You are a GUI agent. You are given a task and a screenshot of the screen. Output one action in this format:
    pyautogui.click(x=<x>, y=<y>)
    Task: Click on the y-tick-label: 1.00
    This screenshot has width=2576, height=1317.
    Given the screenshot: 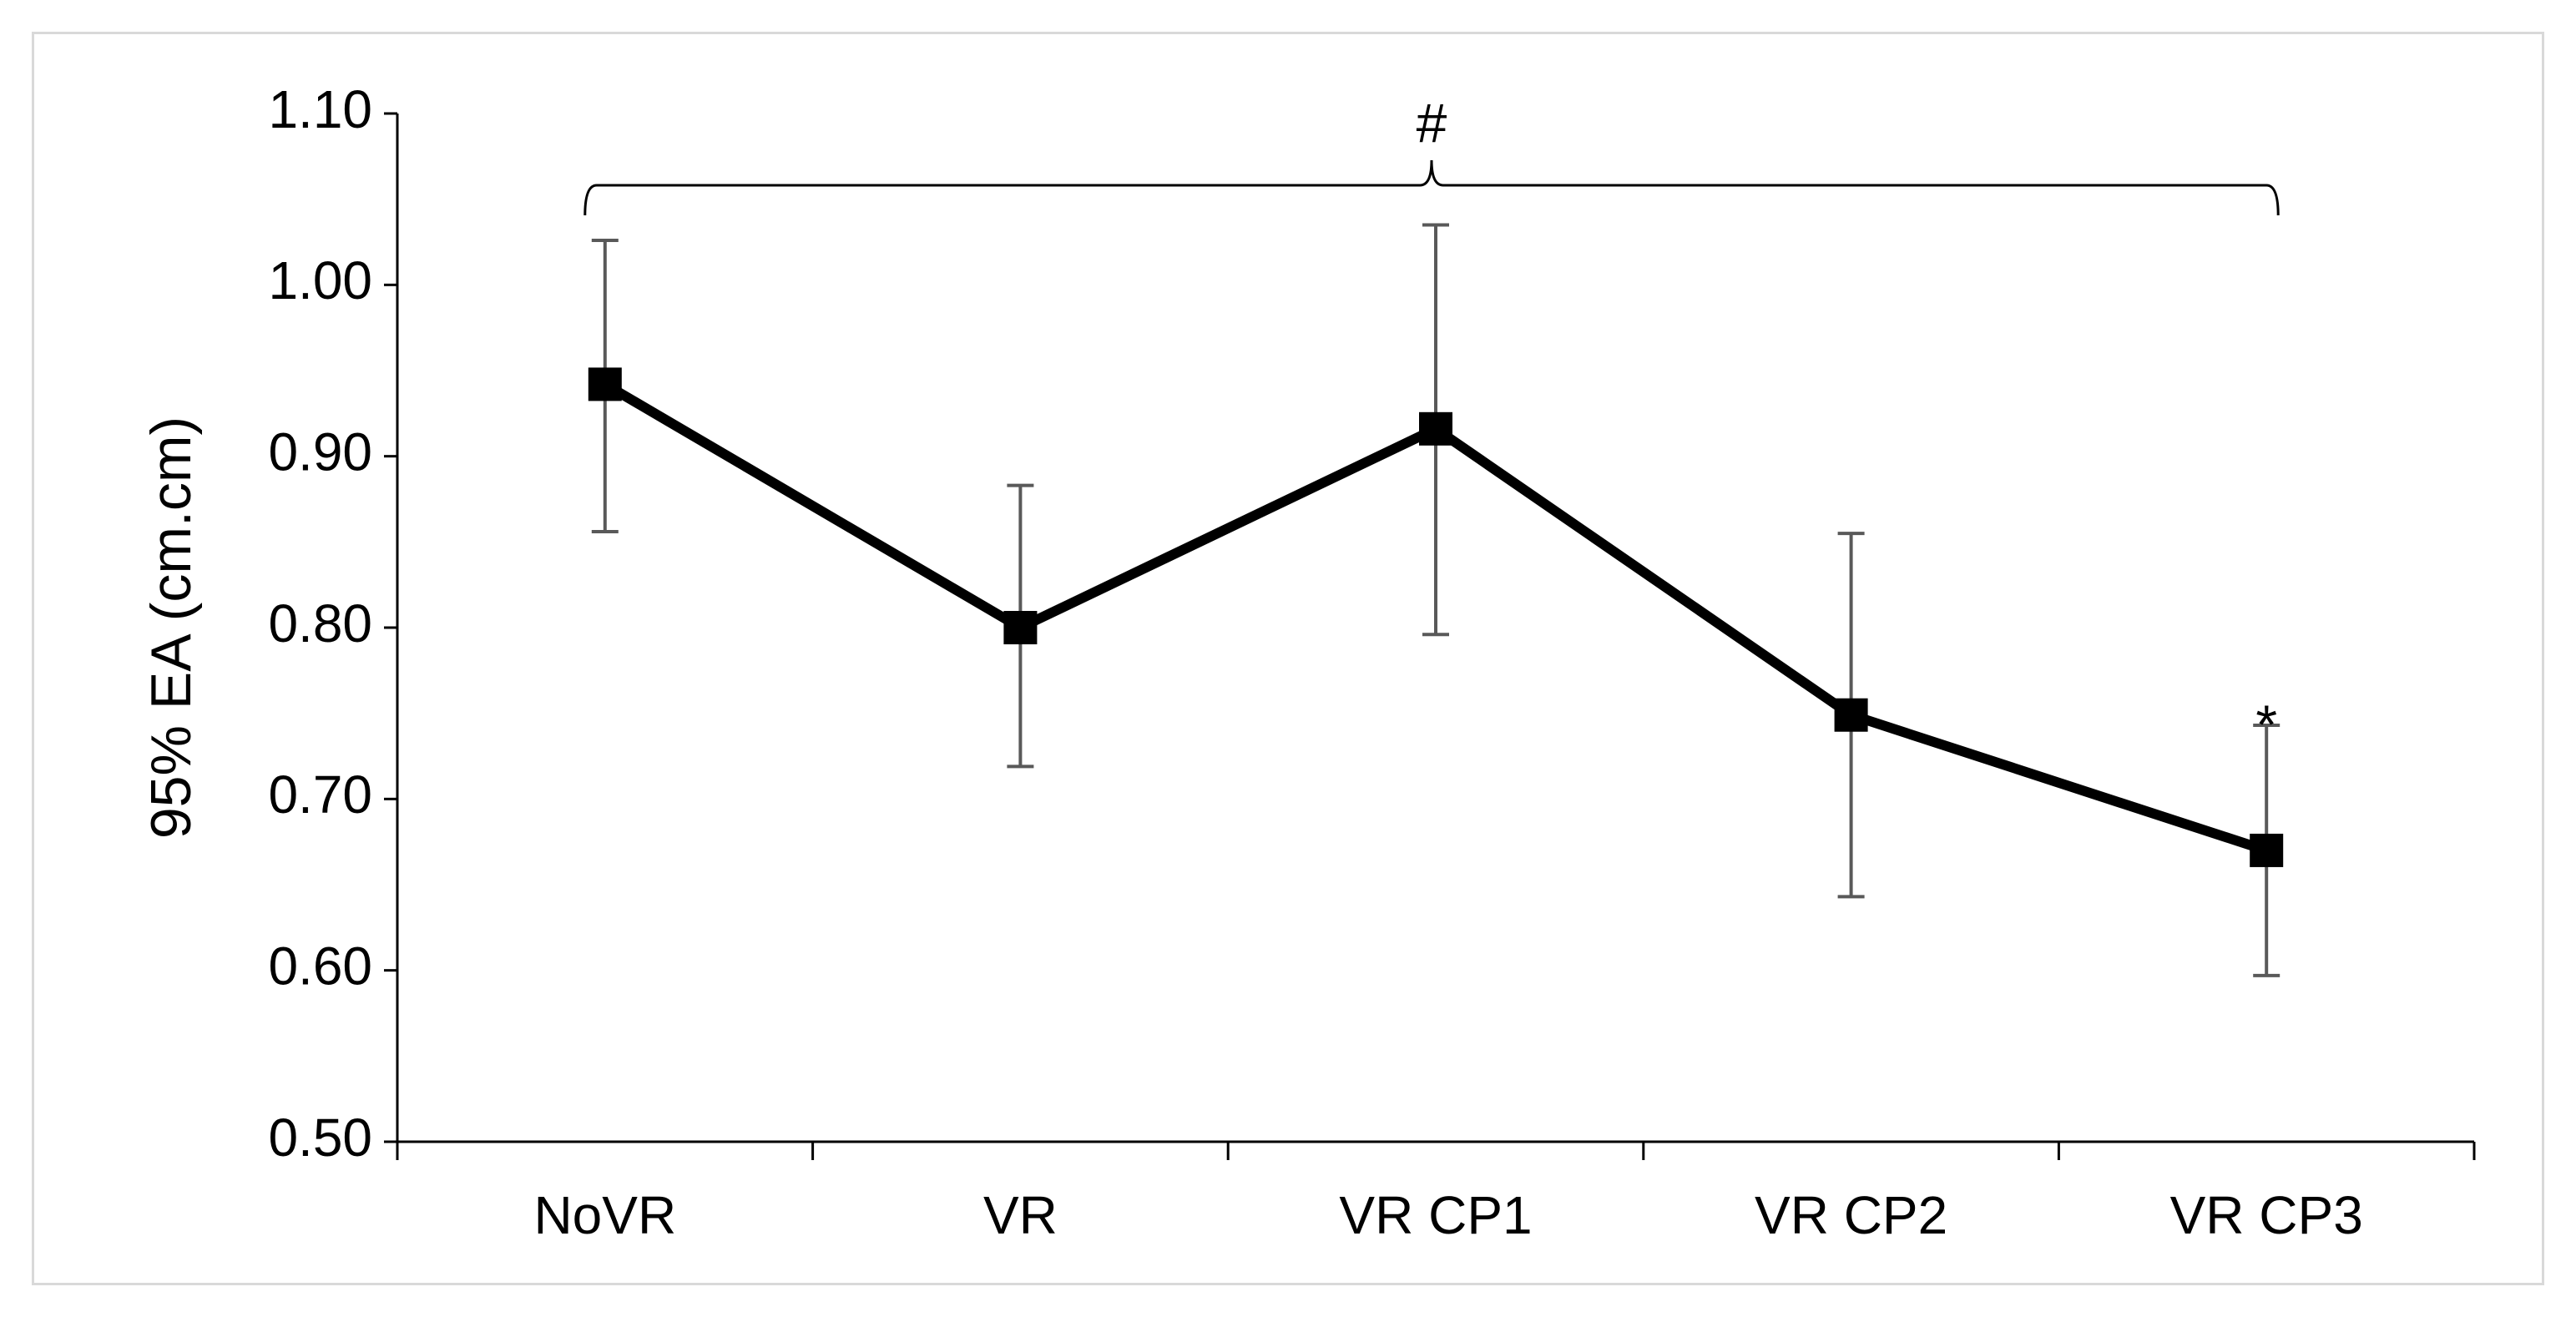 What is the action you would take?
    pyautogui.click(x=320, y=280)
    